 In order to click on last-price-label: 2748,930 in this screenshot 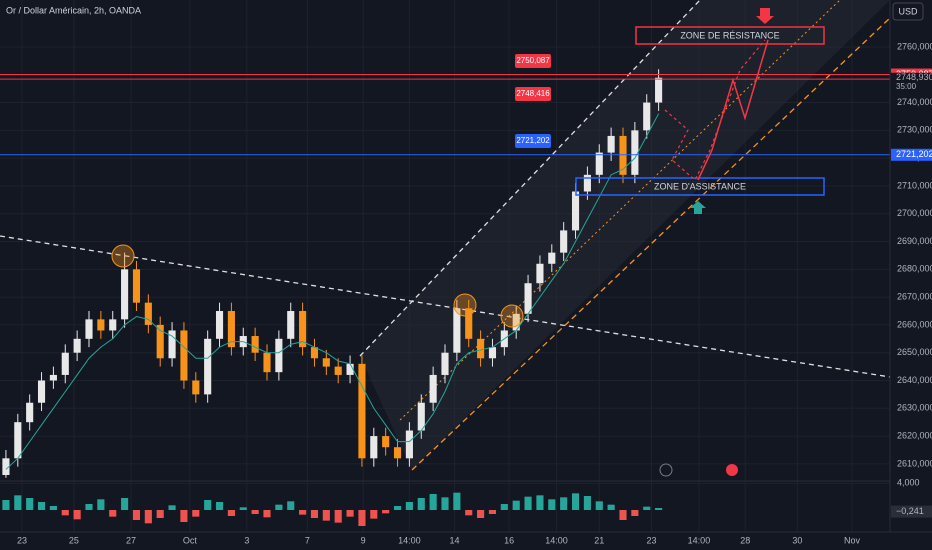, I will do `click(914, 77)`.